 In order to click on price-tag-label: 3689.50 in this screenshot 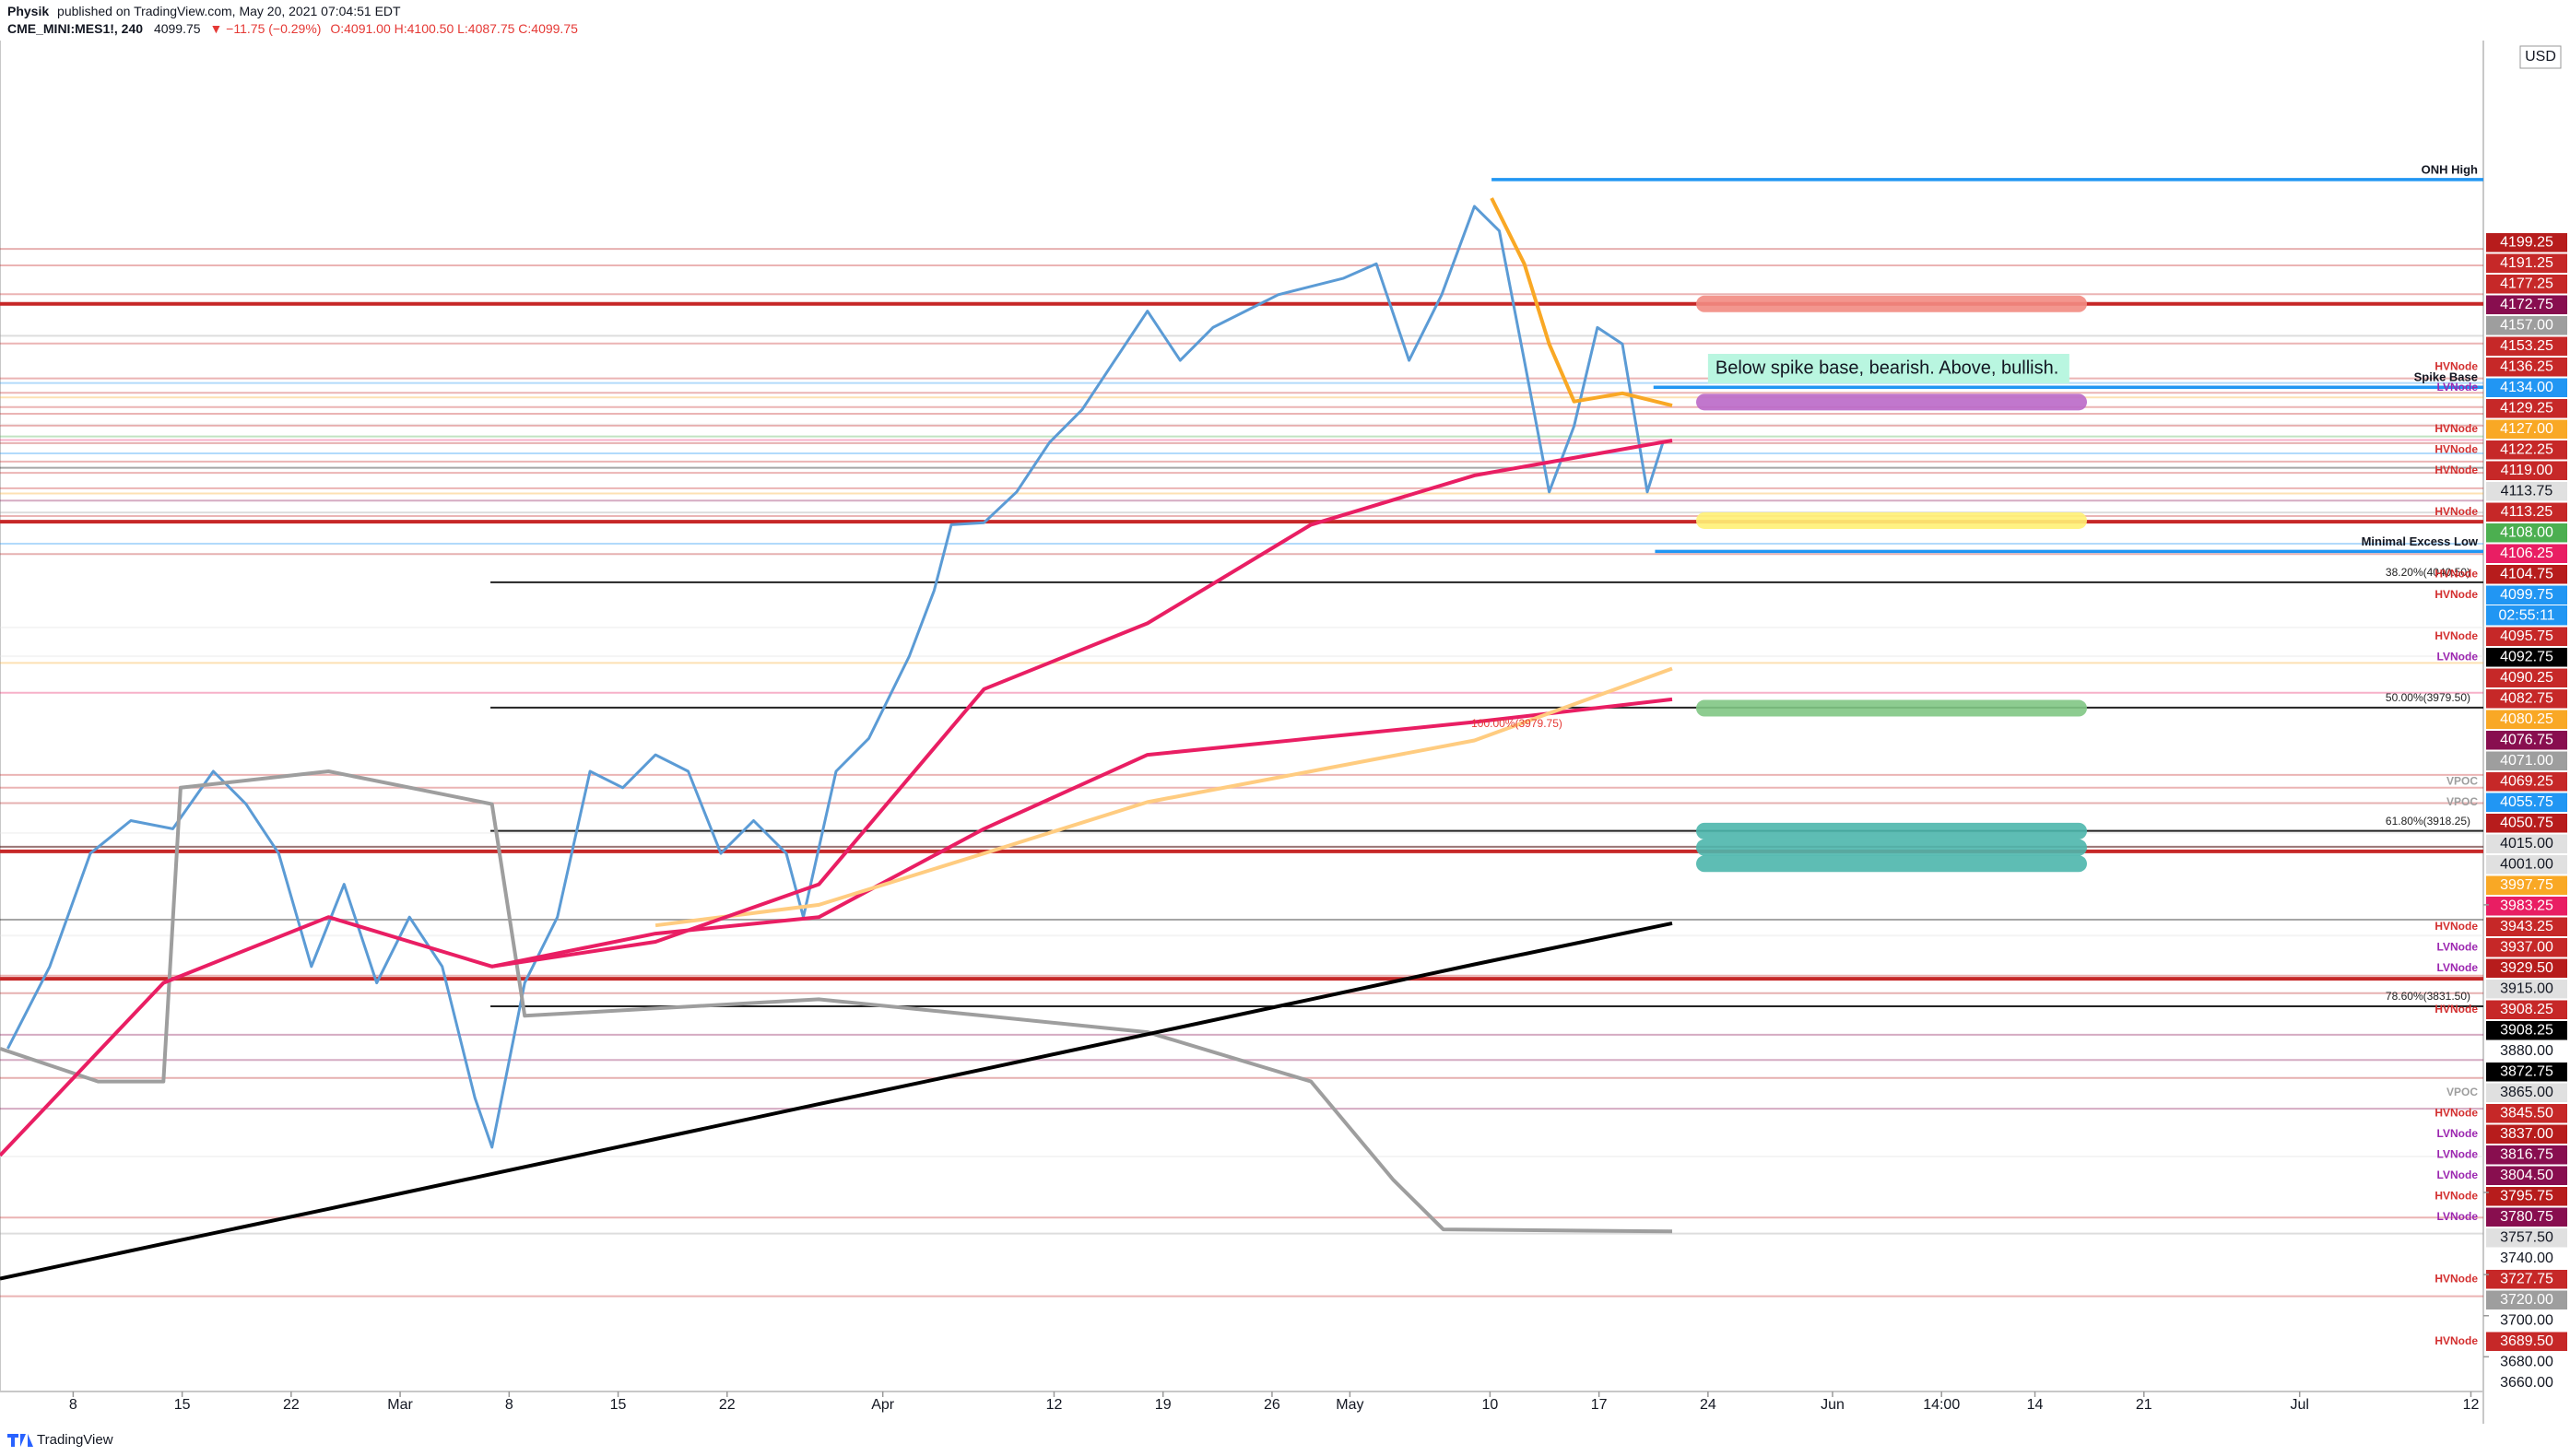, I will do `click(2526, 1341)`.